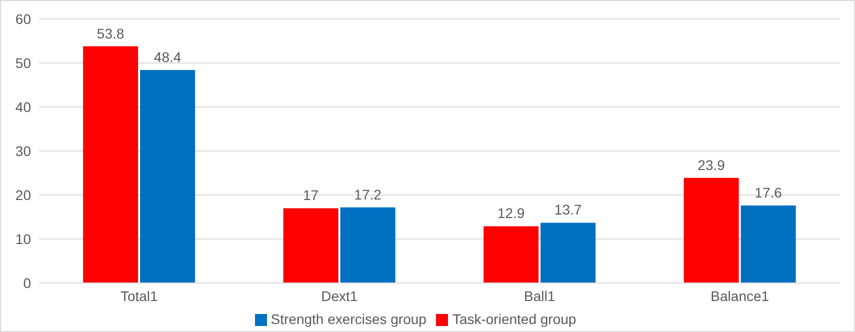  Describe the element at coordinates (23, 194) in the screenshot. I see `y-tick-label: 20` at that location.